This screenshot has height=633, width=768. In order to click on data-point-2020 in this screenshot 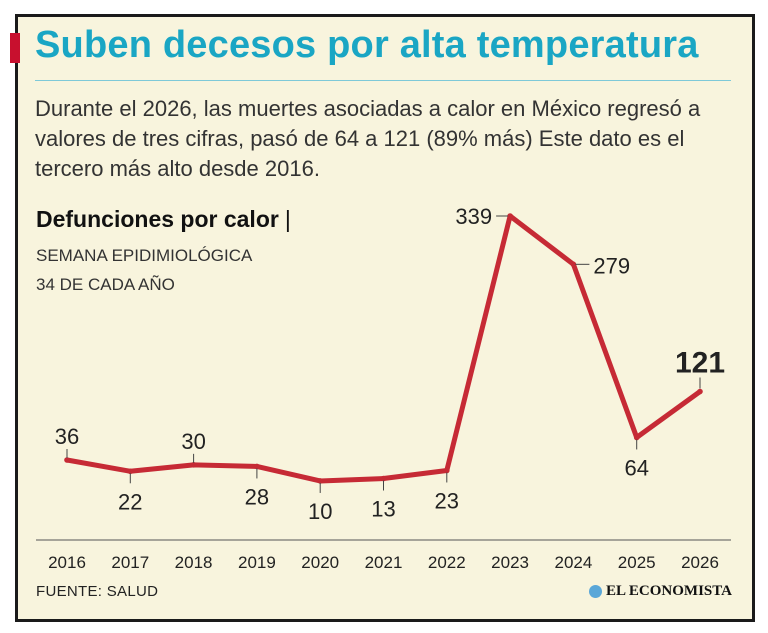, I will do `click(320, 481)`.